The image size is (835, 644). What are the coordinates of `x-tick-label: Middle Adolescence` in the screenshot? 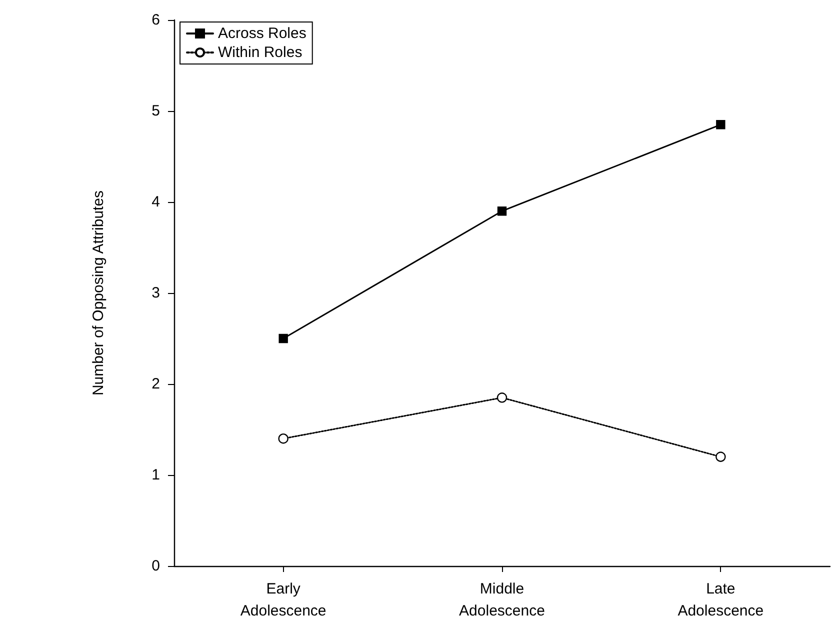 It's located at (502, 600).